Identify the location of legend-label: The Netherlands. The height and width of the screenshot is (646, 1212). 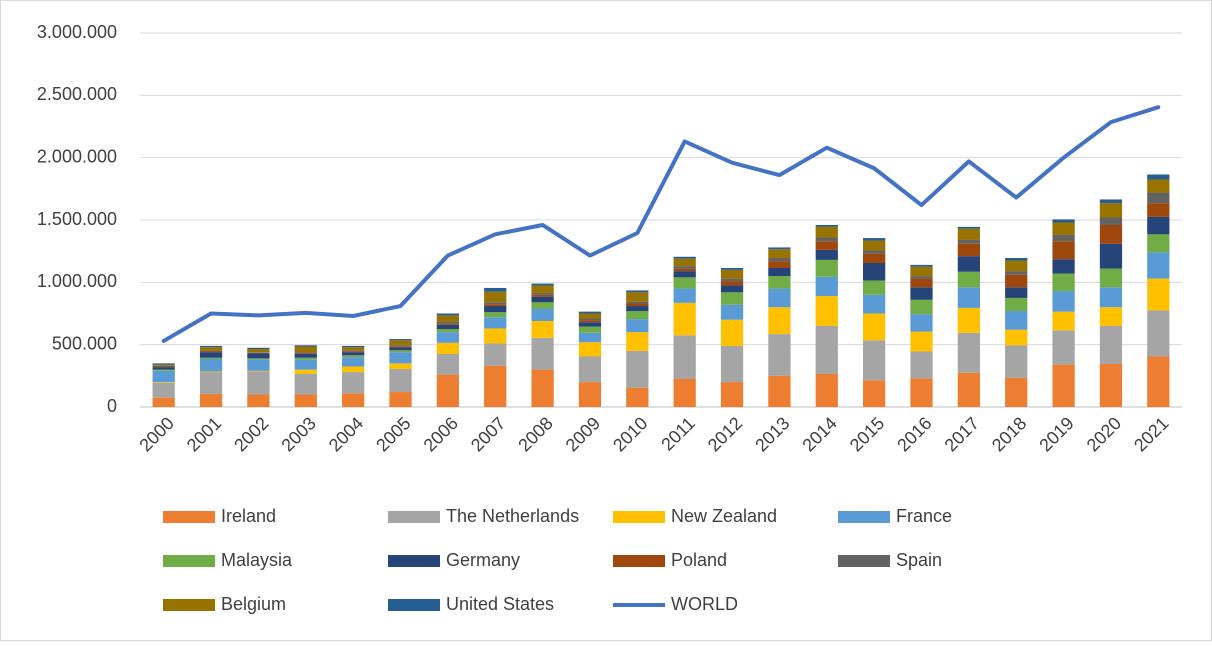
(512, 516).